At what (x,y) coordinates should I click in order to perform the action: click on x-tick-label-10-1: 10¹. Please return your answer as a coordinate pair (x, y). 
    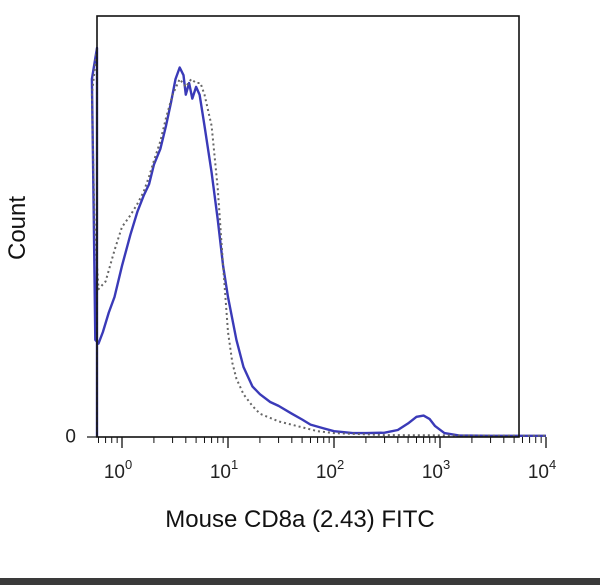
    Looking at the image, I should click on (224, 470).